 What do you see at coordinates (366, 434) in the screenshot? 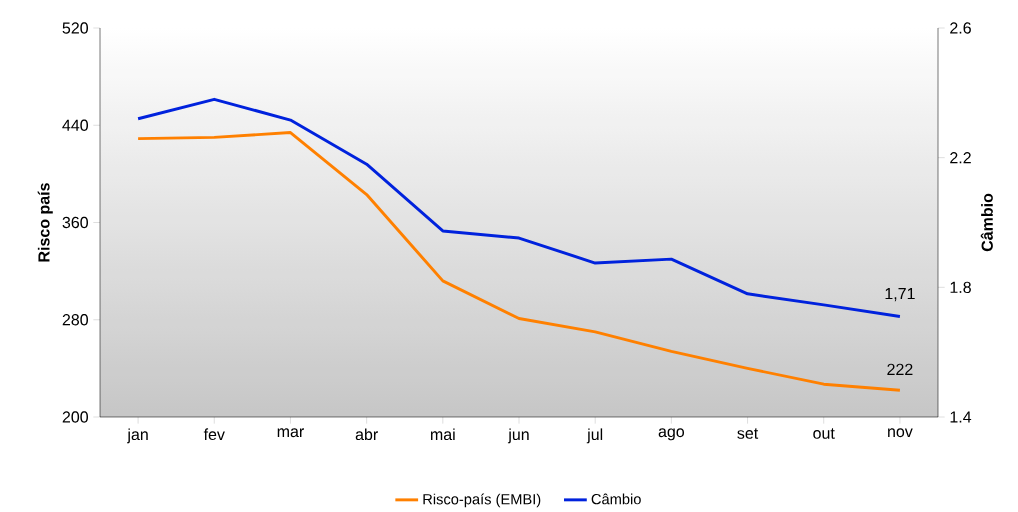
I see `x-tick-label: abr` at bounding box center [366, 434].